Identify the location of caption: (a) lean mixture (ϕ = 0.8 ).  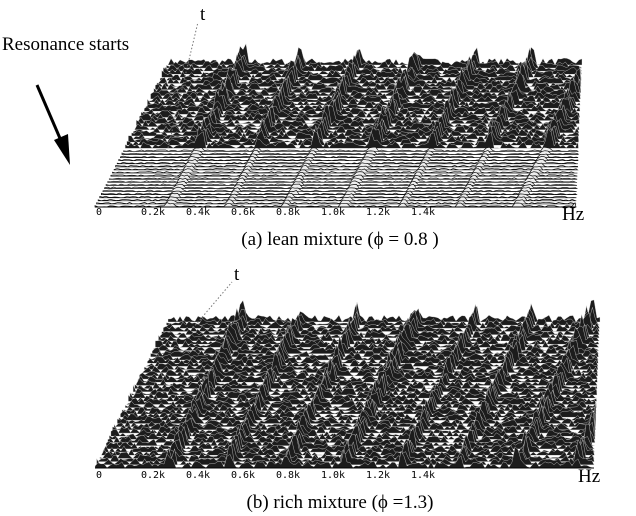
(339, 239).